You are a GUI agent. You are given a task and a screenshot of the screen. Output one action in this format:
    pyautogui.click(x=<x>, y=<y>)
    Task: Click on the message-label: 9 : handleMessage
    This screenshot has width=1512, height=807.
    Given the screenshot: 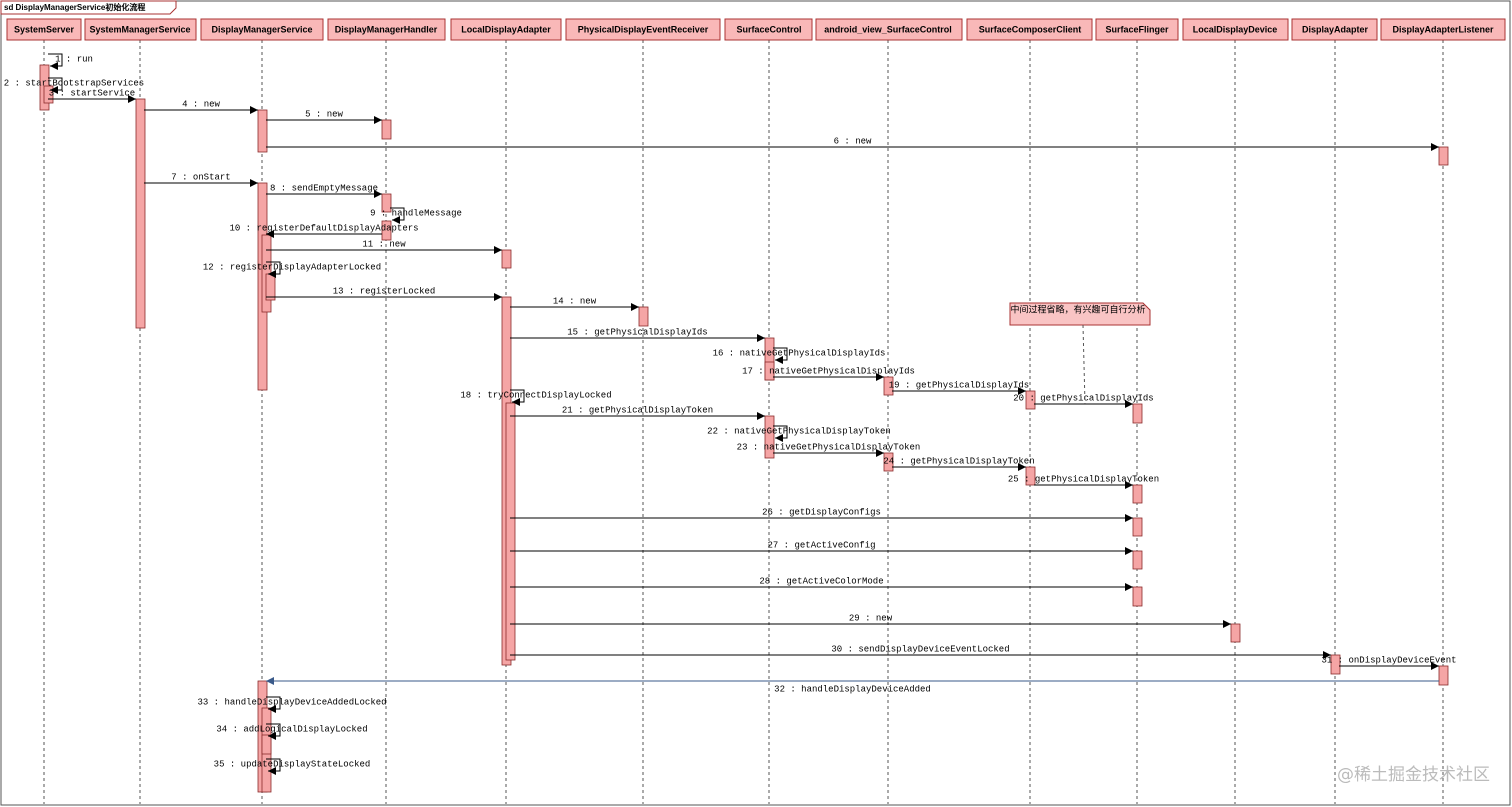 What is the action you would take?
    pyautogui.click(x=416, y=213)
    